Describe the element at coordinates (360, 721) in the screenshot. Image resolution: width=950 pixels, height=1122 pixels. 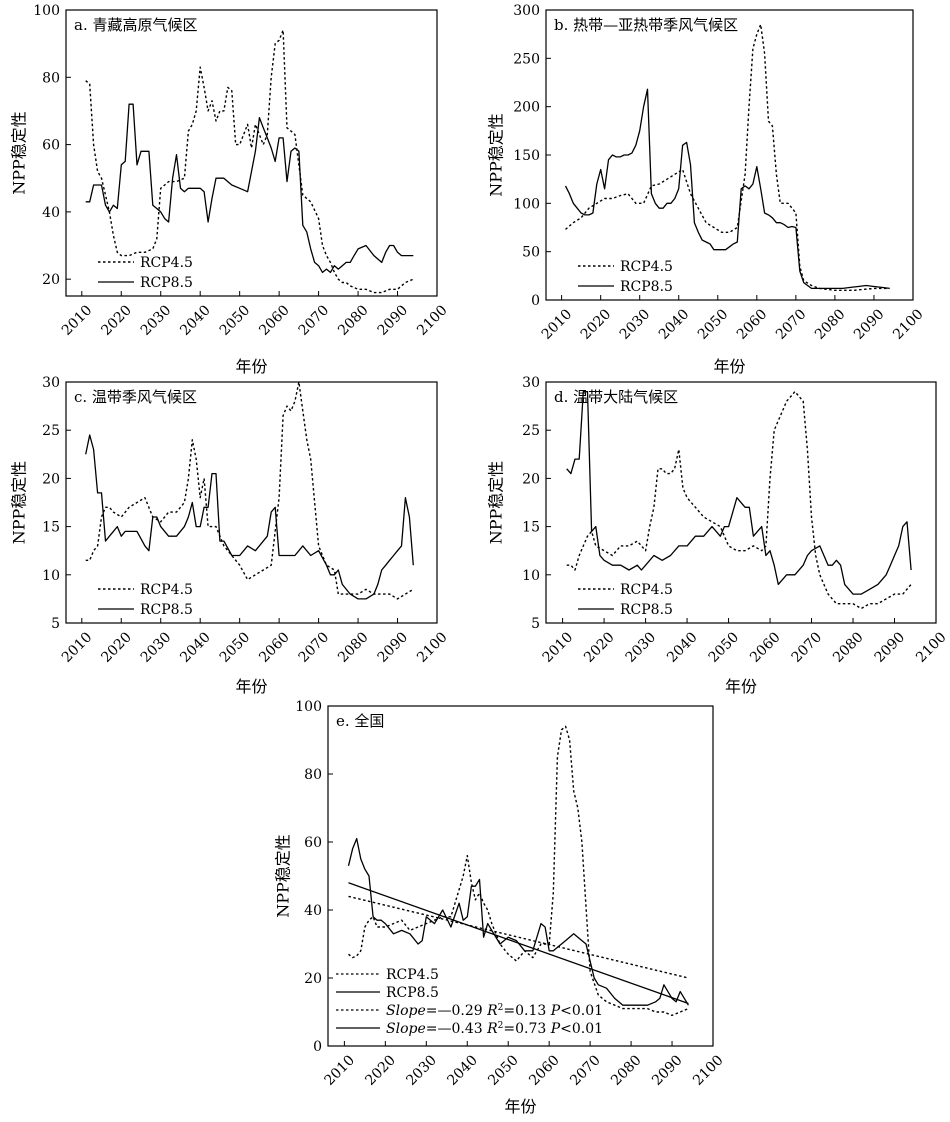
I see `panel-title: e. 全国` at that location.